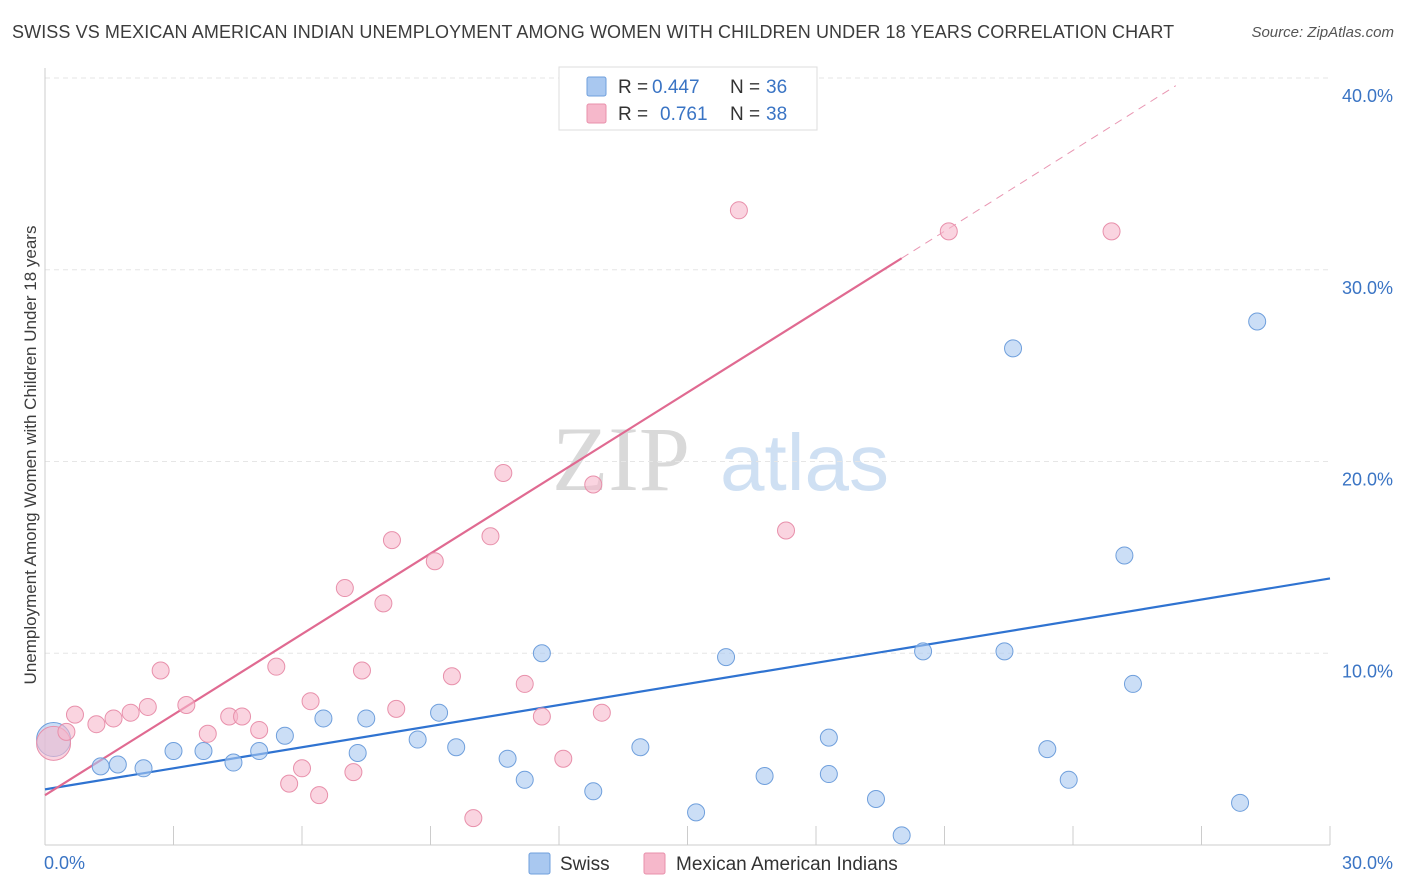 The image size is (1406, 892). I want to click on x-tick-label-max: 30.0%, so click(1367, 863).